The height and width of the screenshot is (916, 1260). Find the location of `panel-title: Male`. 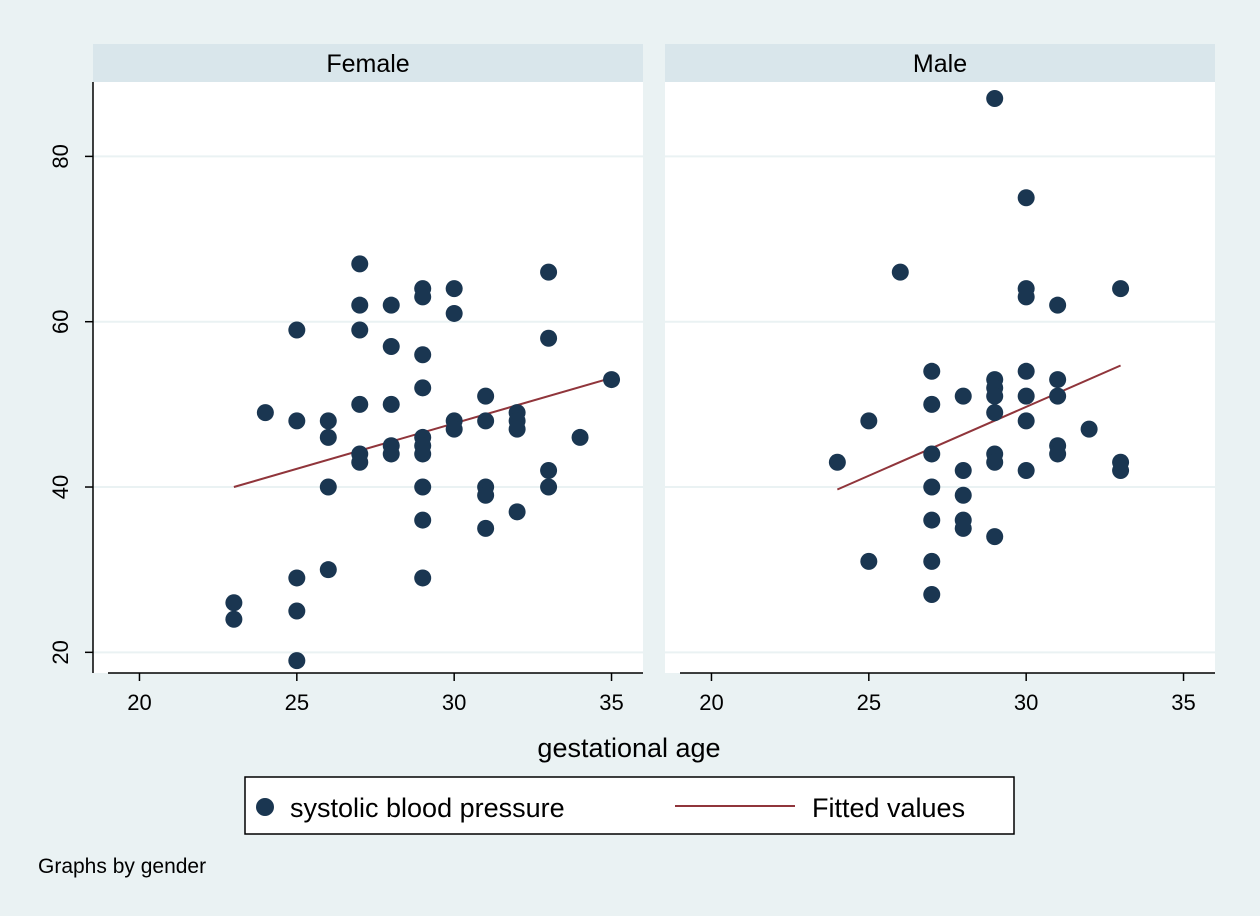

panel-title: Male is located at coordinates (940, 64).